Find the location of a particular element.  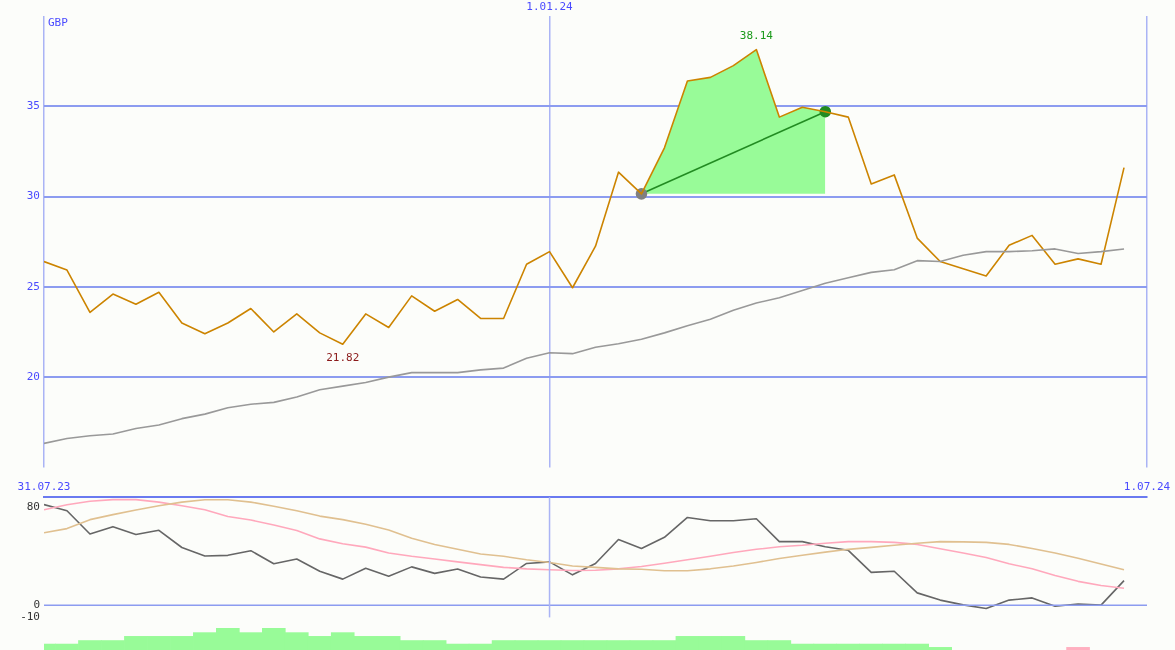

annotation: 38.14 is located at coordinates (756, 35).